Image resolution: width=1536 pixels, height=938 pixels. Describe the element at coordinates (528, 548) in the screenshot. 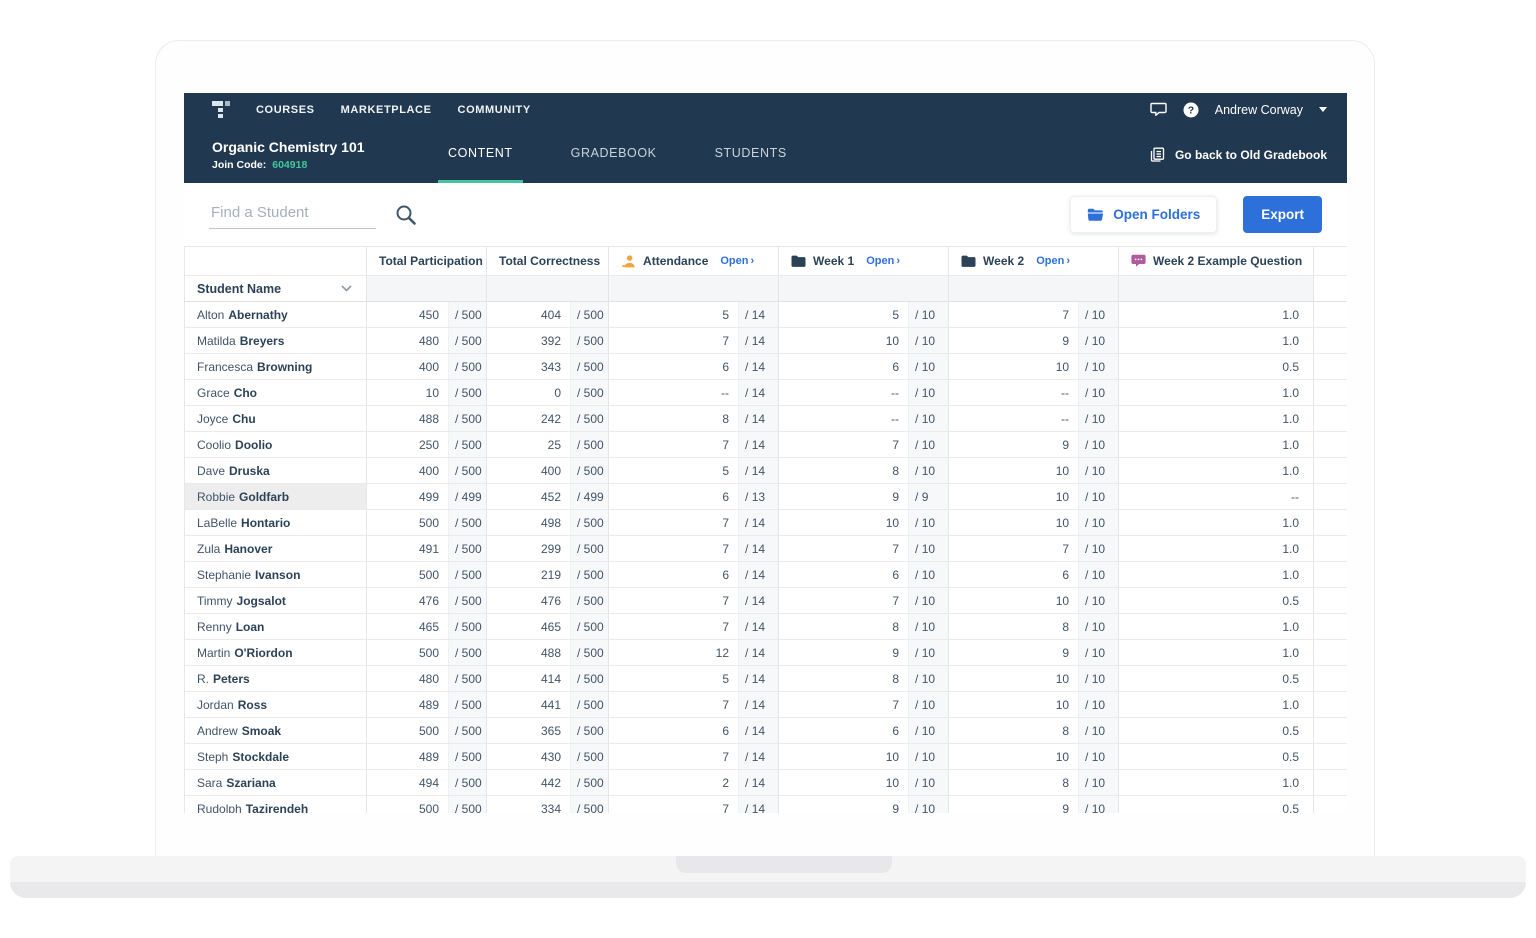

I see `correctness-score-cell: 299` at that location.